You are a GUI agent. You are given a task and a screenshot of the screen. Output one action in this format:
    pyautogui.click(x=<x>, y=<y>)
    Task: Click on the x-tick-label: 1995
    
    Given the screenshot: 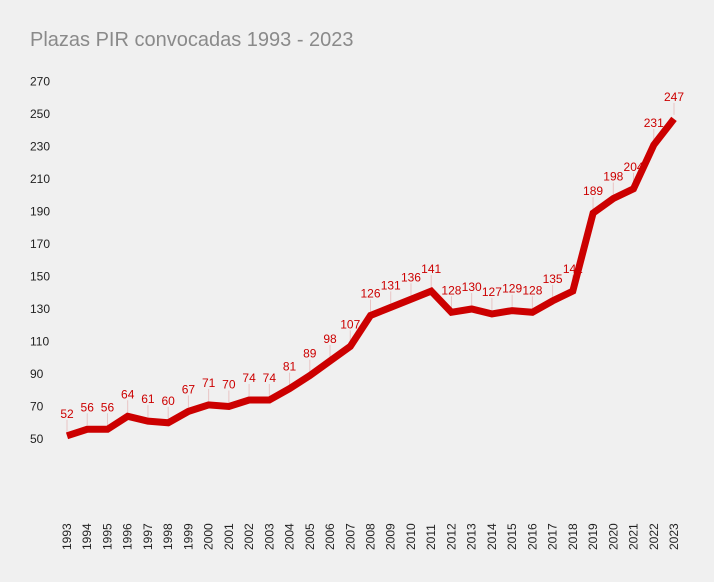 What is the action you would take?
    pyautogui.click(x=107, y=536)
    